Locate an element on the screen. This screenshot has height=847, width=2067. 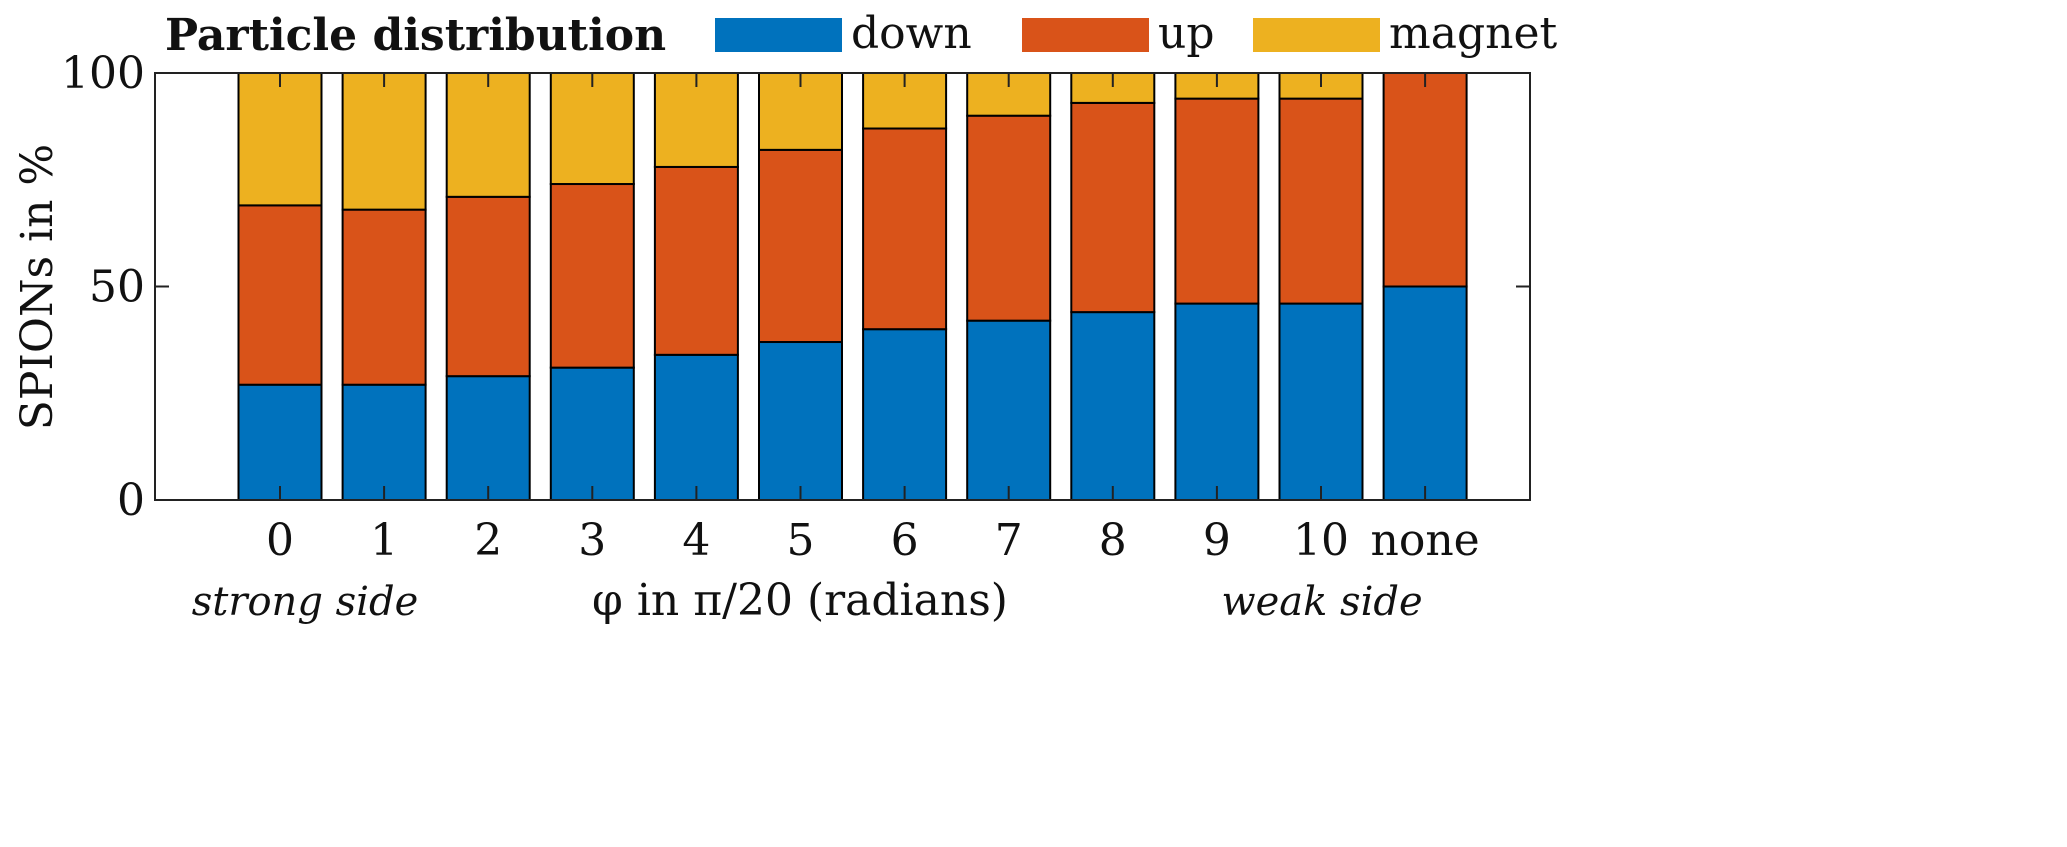
x-tick-label-none: none is located at coordinates (1424, 540).